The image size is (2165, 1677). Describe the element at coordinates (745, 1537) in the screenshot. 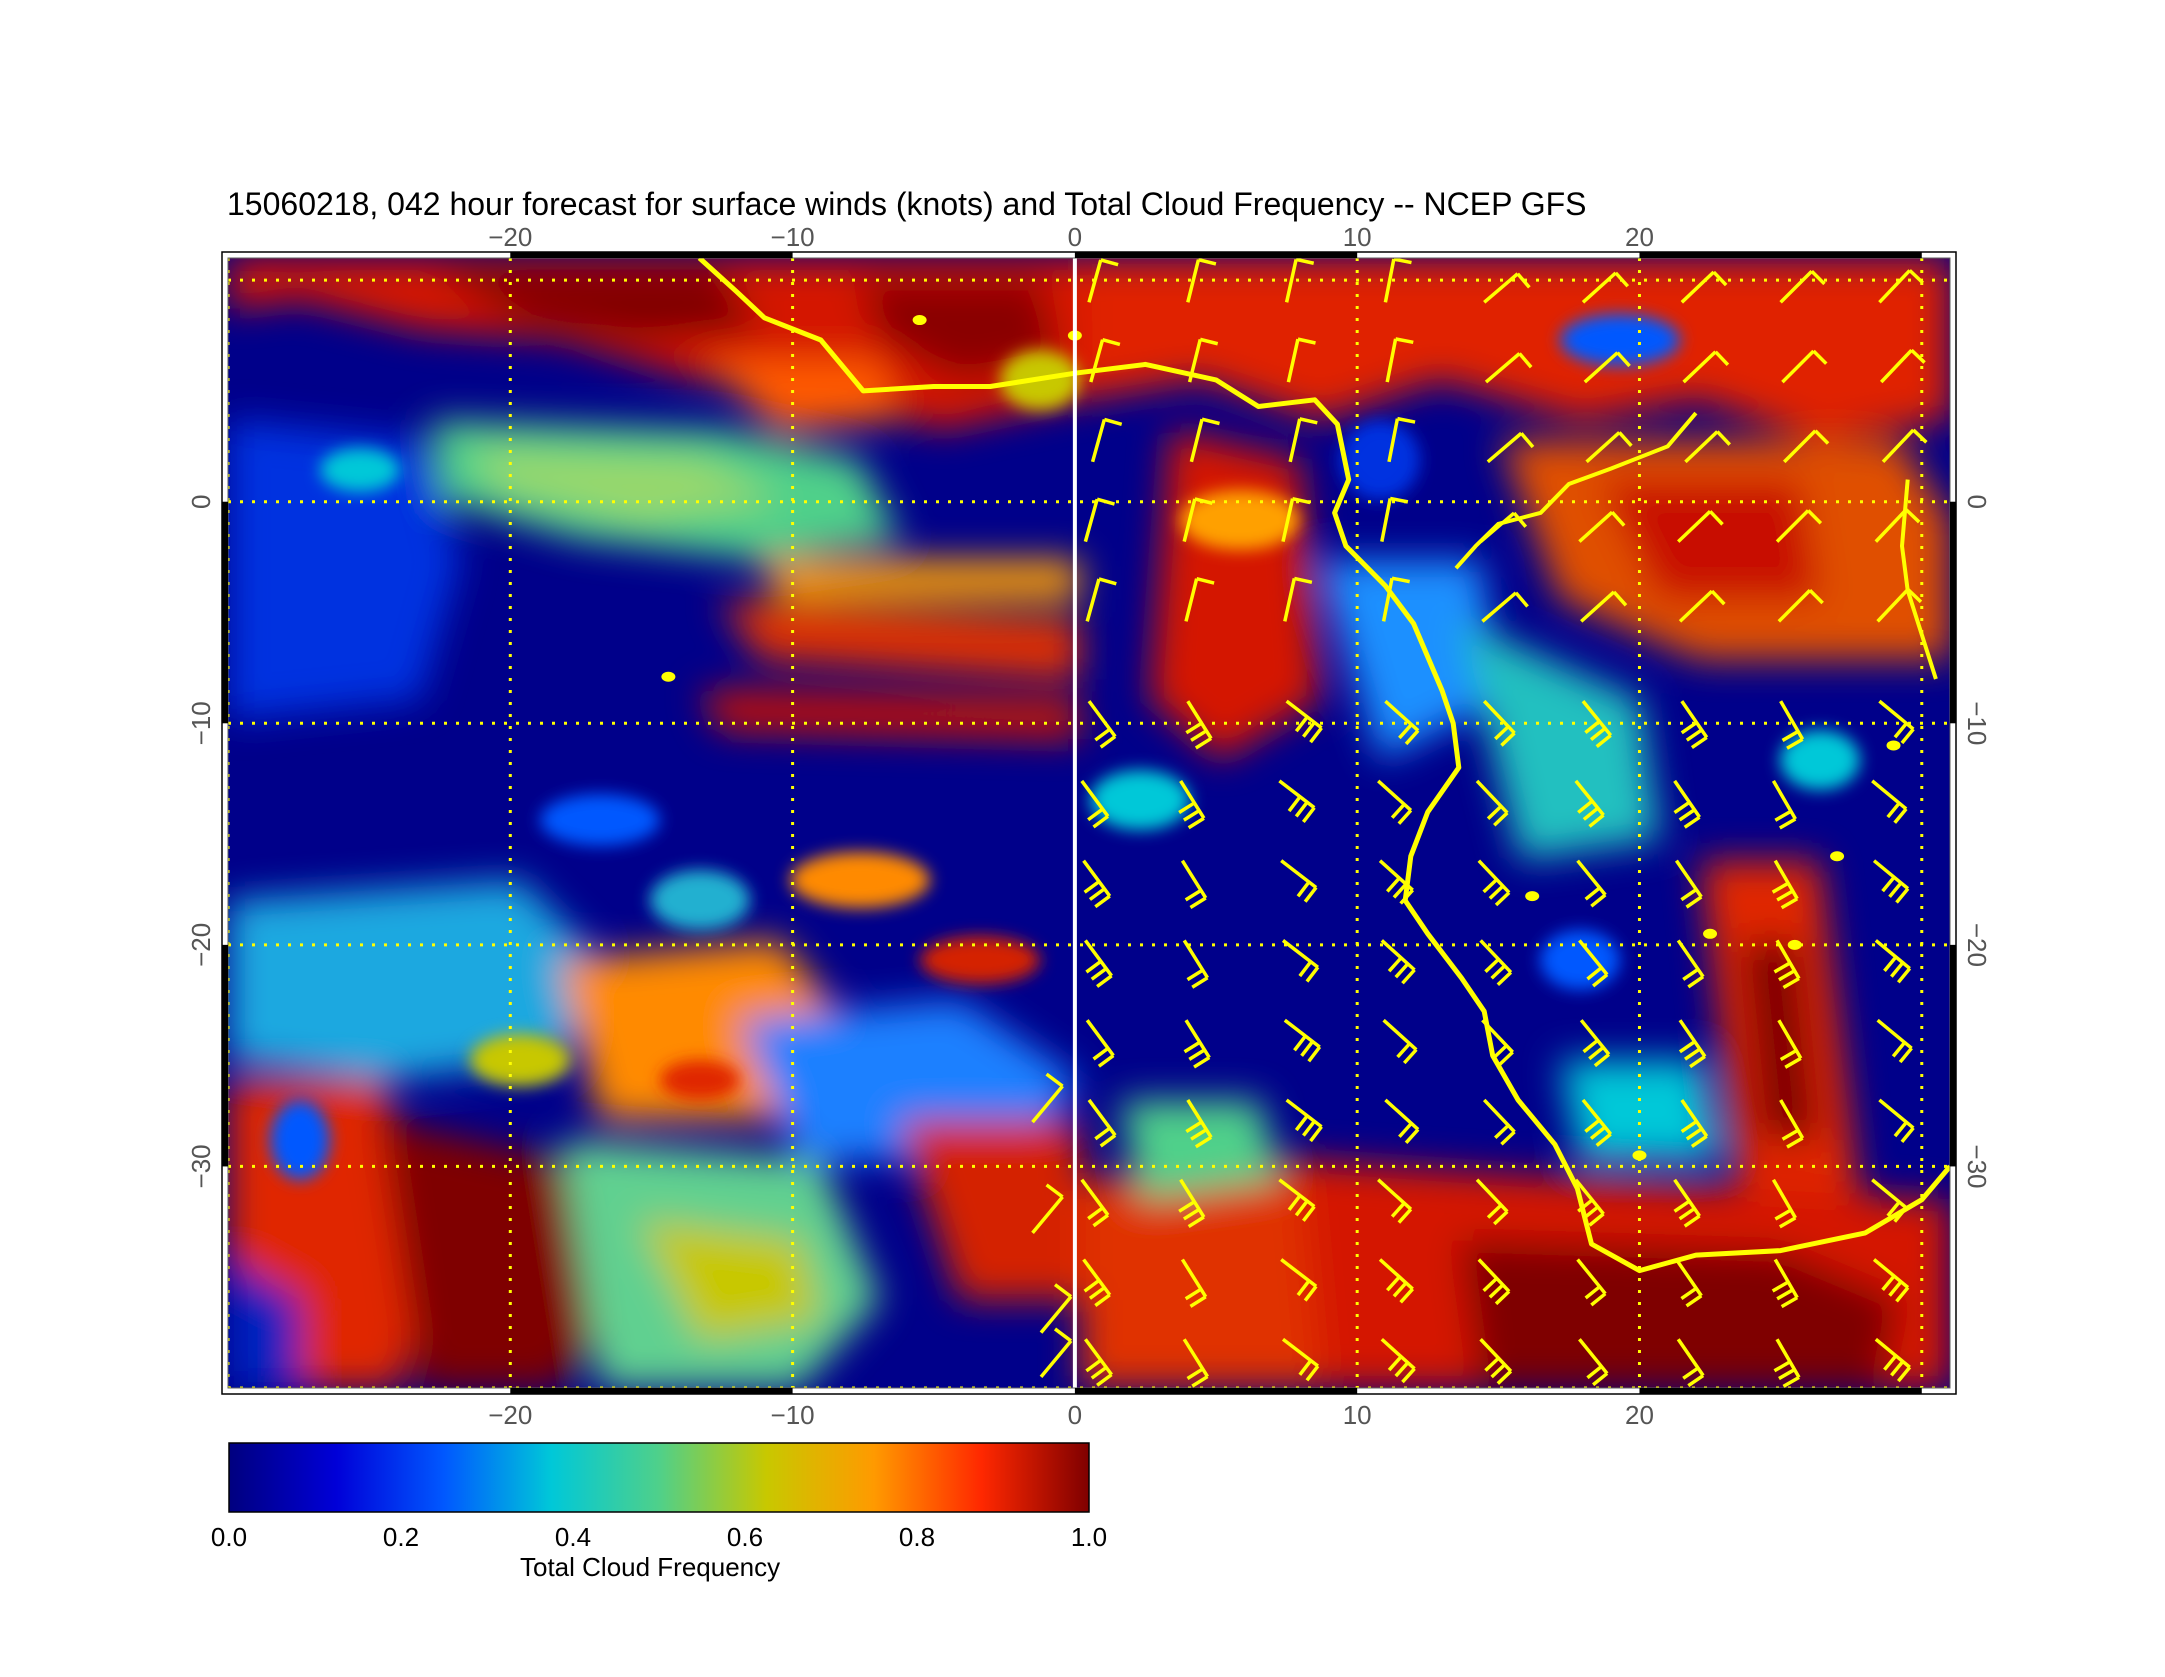

I see `colorbar-tick-label: 0.6` at that location.